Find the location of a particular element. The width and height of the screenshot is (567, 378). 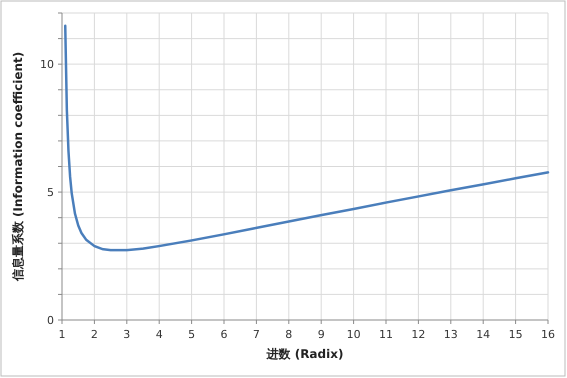

y-tick-label: 10 is located at coordinates (47, 65).